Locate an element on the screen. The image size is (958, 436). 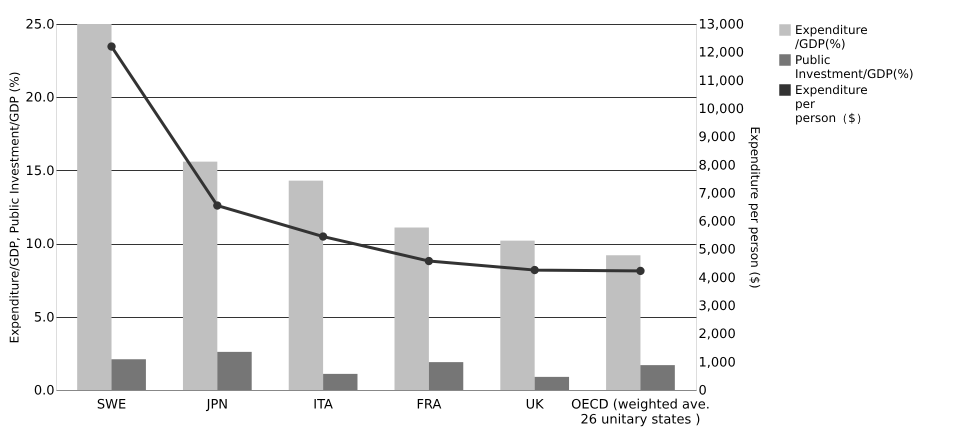
y2-tick-label: 6,000 is located at coordinates (717, 222).